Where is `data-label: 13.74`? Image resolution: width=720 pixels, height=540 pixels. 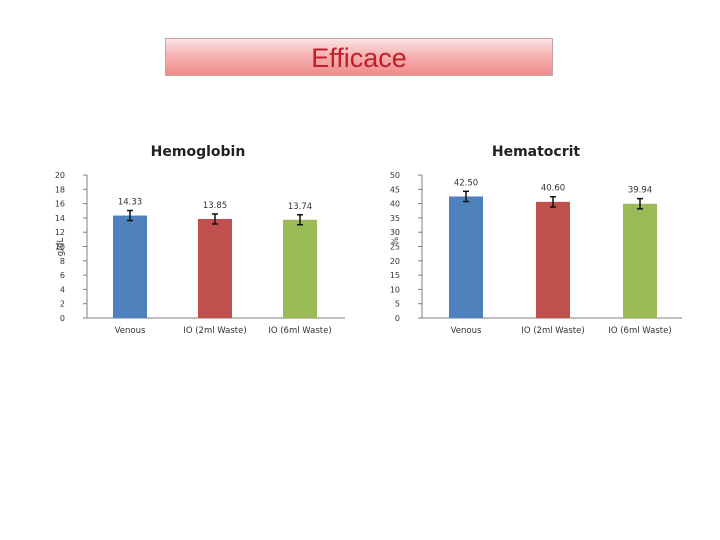
data-label: 13.74 is located at coordinates (300, 207).